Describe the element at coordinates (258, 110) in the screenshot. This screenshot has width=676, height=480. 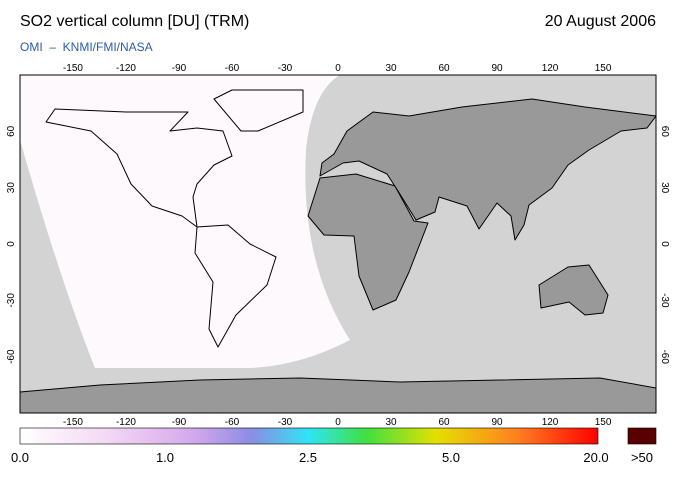
I see `greenland` at that location.